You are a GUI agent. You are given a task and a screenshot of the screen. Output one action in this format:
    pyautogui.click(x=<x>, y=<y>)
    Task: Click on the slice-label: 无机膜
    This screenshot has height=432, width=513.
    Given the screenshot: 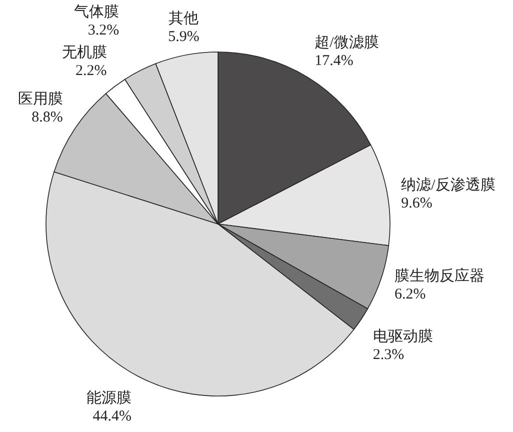 What is the action you would take?
    pyautogui.click(x=84, y=52)
    